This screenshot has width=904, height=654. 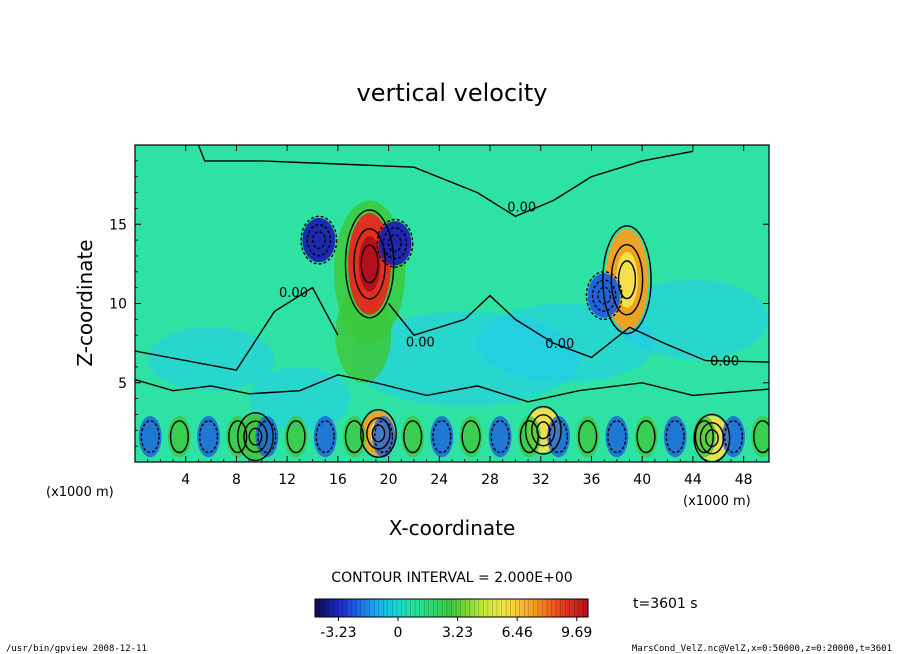 What do you see at coordinates (592, 480) in the screenshot?
I see `x-tick-label: 36` at bounding box center [592, 480].